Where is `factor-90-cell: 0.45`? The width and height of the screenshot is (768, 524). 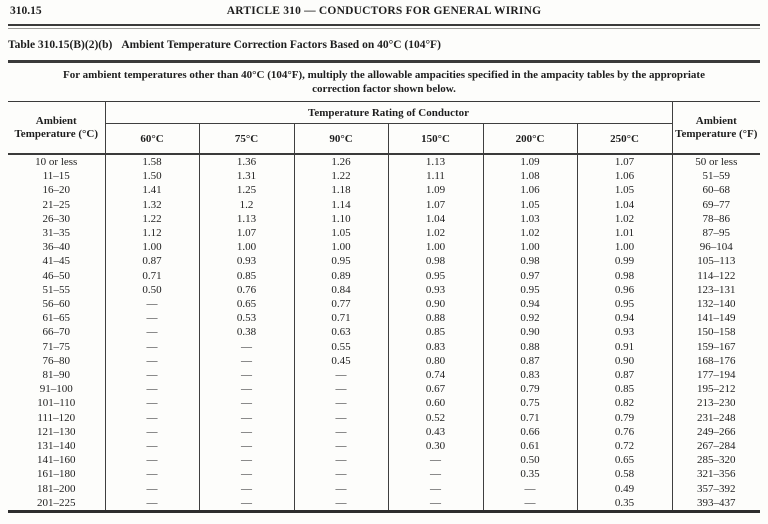 factor-90-cell: 0.45 is located at coordinates (340, 361).